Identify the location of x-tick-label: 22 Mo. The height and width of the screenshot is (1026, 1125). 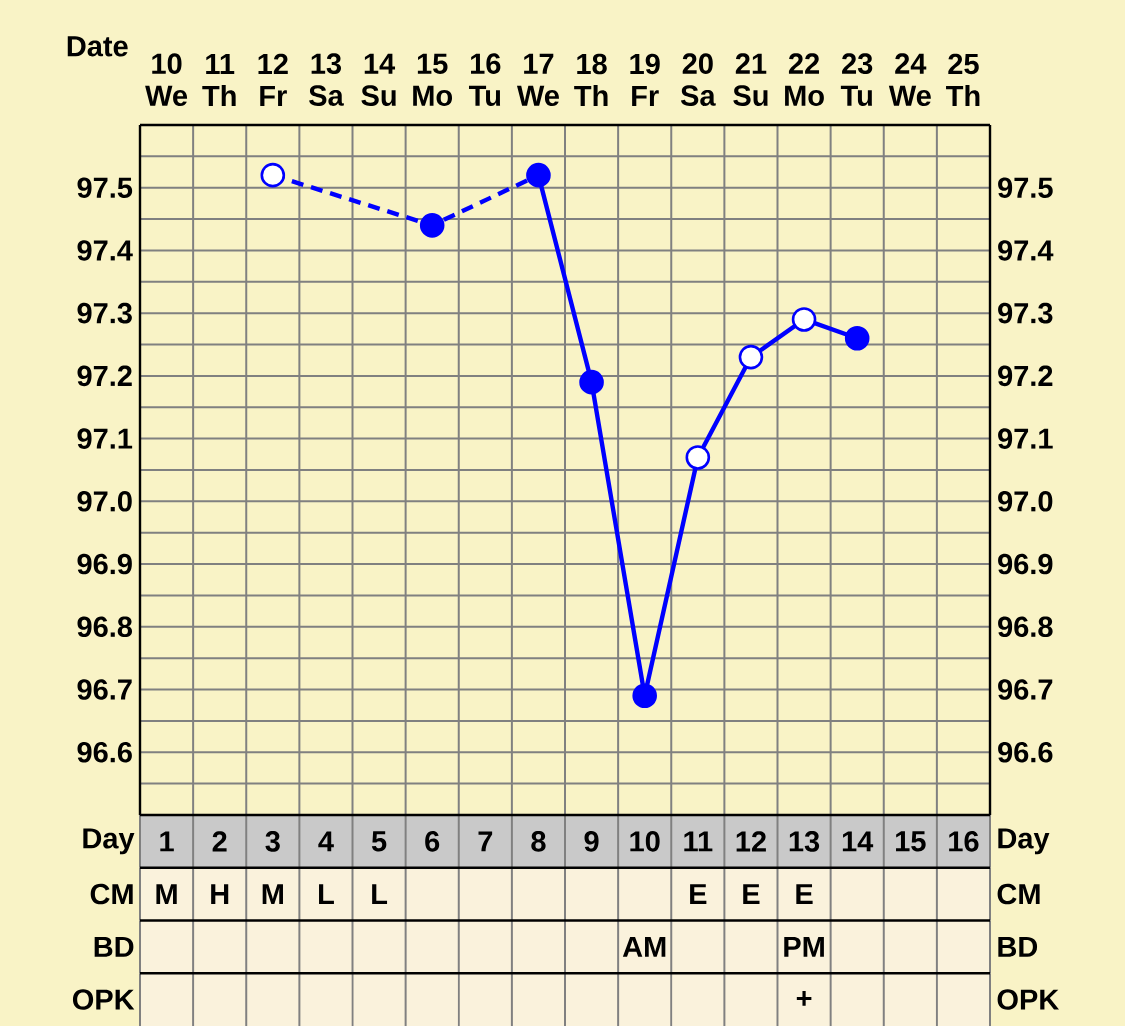
(804, 79).